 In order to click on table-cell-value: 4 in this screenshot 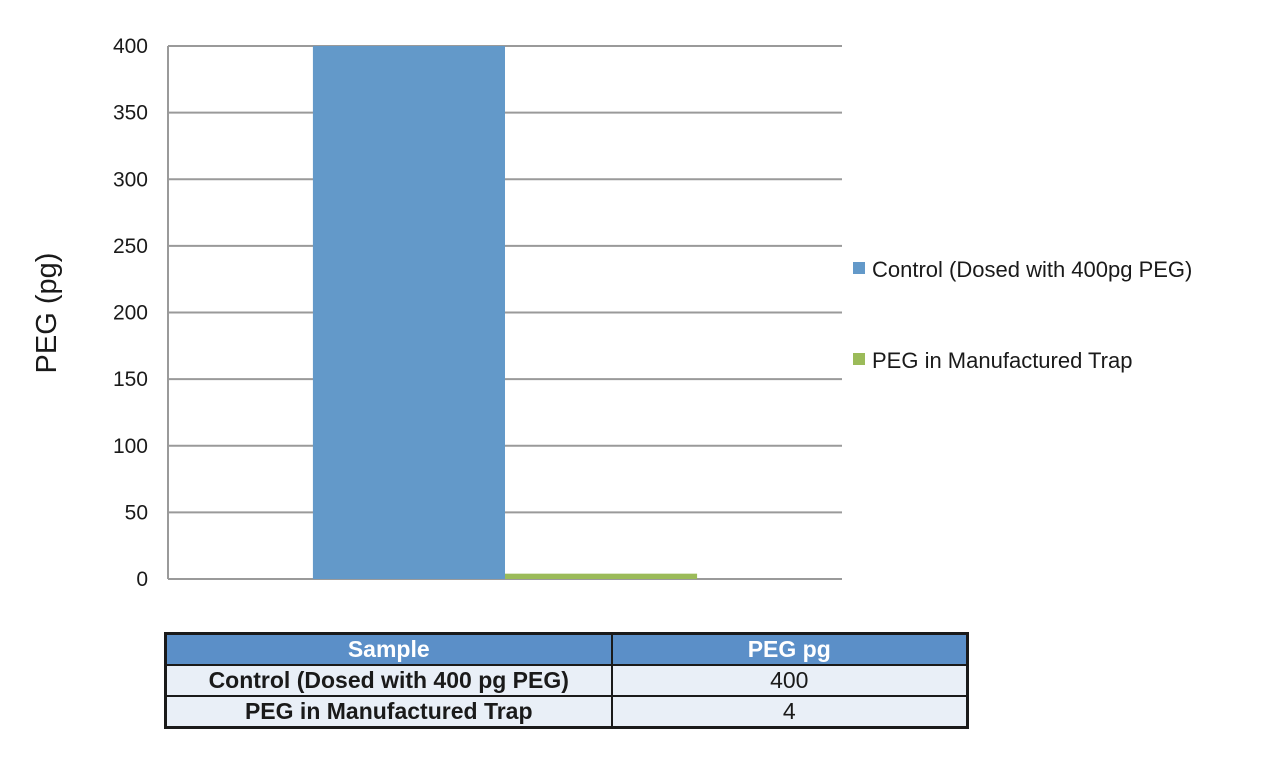, I will do `click(789, 712)`.